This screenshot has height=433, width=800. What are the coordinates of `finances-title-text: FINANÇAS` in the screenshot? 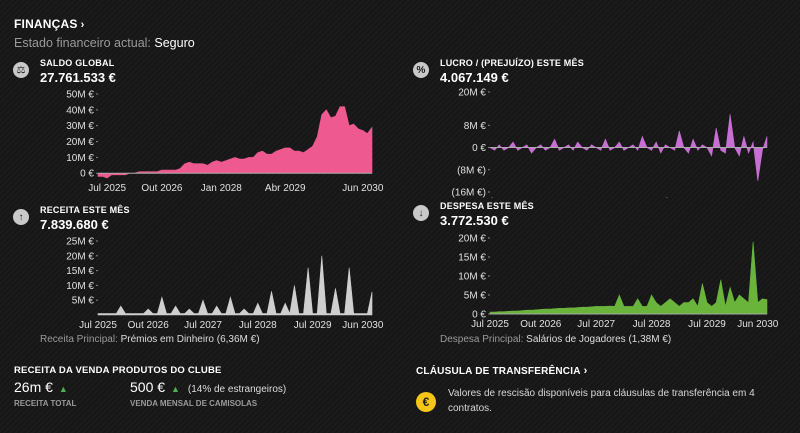 It's located at (46, 24).